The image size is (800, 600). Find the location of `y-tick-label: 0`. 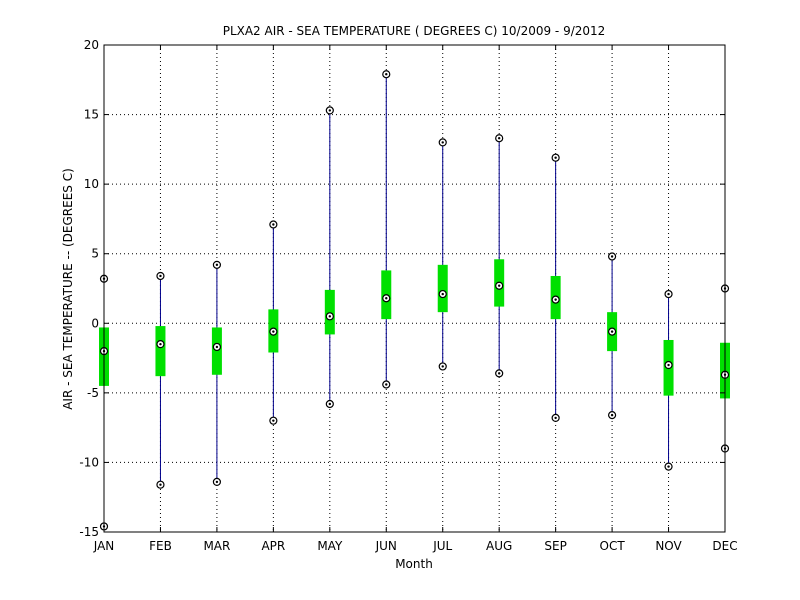

y-tick-label: 0 is located at coordinates (95, 323).